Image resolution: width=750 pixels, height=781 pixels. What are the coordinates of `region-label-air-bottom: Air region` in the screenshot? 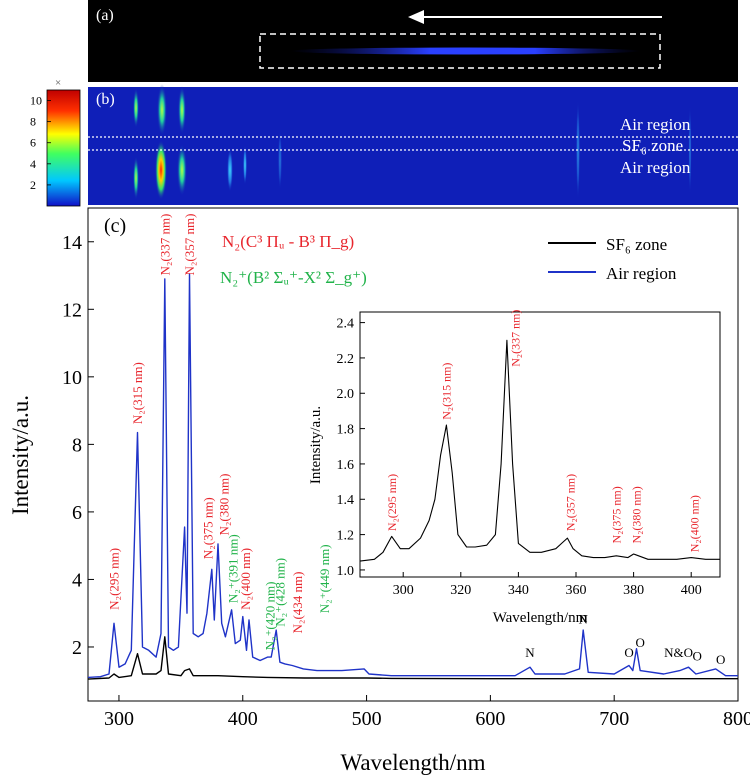 It's located at (655, 167).